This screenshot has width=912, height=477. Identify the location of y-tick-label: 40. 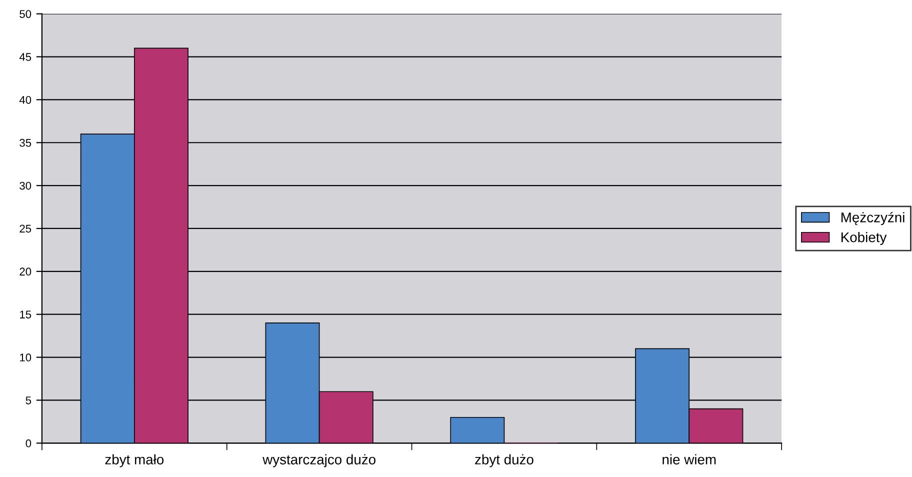
(25, 100).